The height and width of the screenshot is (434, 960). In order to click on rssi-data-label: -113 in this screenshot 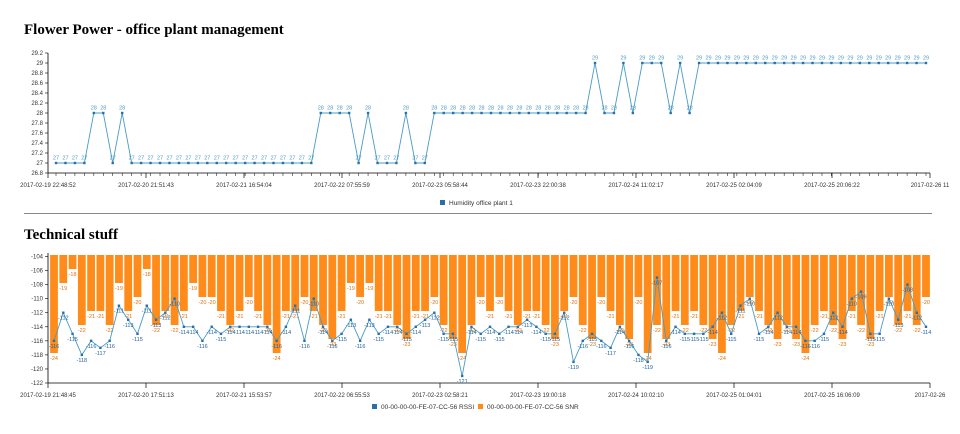, I will do `click(527, 326)`.